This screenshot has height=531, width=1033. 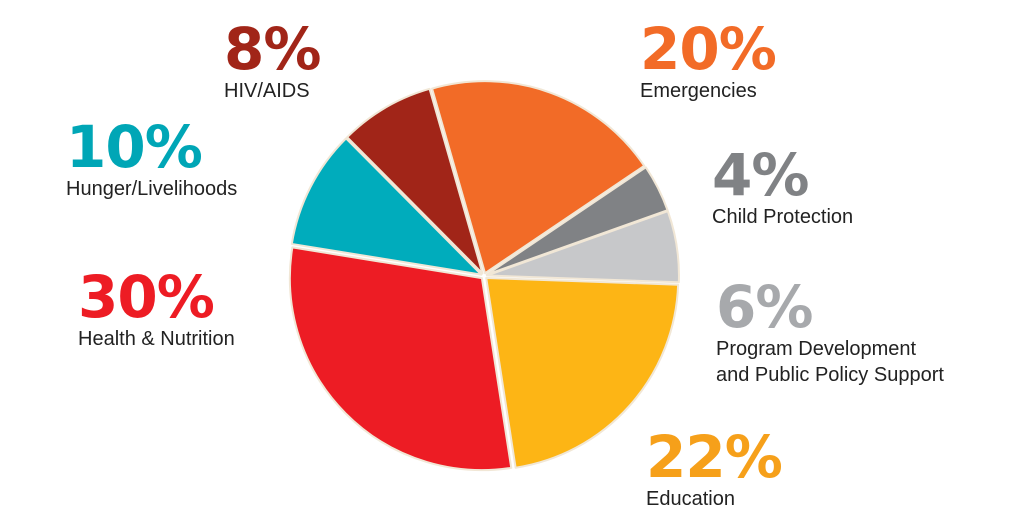 I want to click on callout-emergencies: 20% Emergencies, so click(x=708, y=59).